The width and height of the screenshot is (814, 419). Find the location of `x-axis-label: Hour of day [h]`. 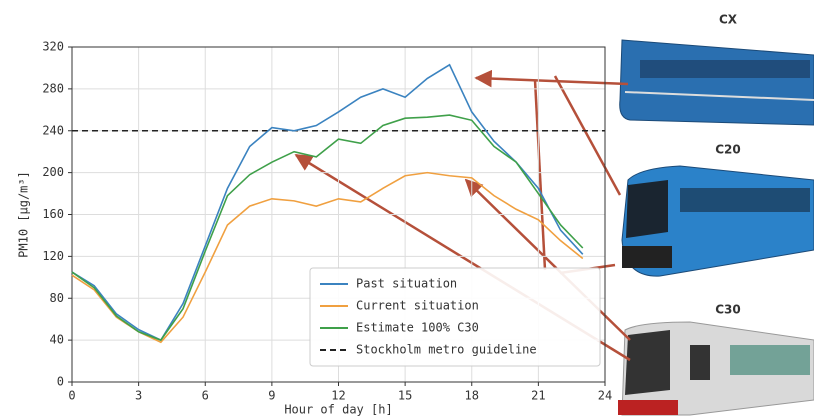

x-axis-label: Hour of day [h] is located at coordinates (338, 410).